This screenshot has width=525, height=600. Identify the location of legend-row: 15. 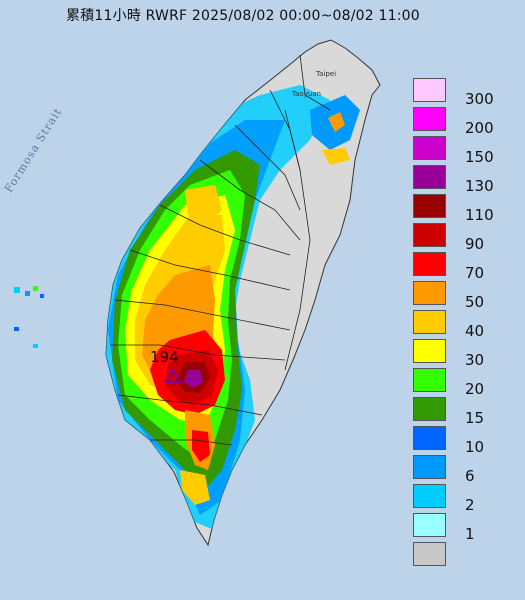
(466, 412).